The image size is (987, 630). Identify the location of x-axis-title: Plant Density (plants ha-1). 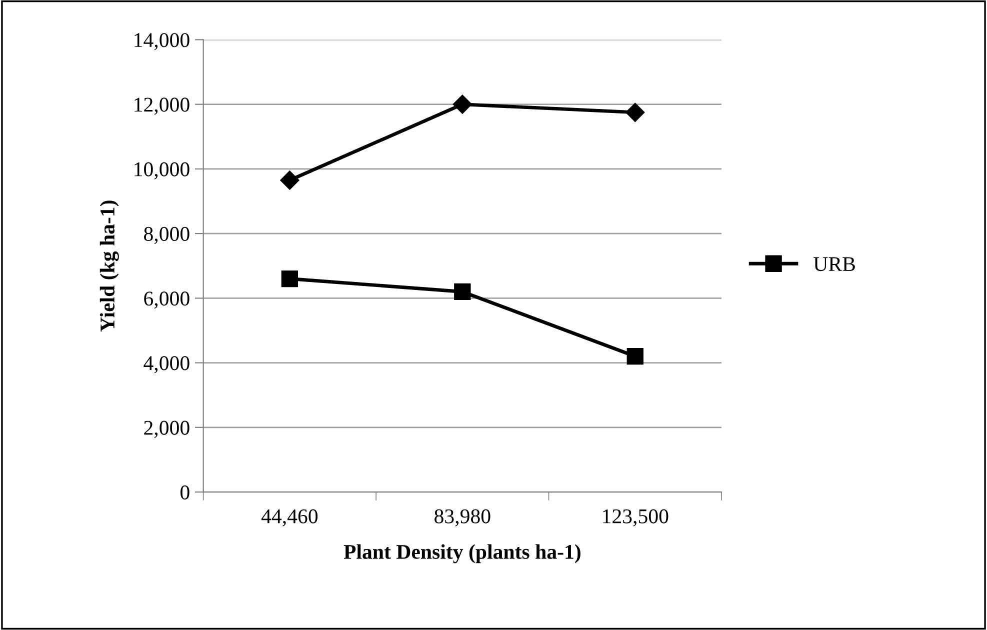
(462, 554).